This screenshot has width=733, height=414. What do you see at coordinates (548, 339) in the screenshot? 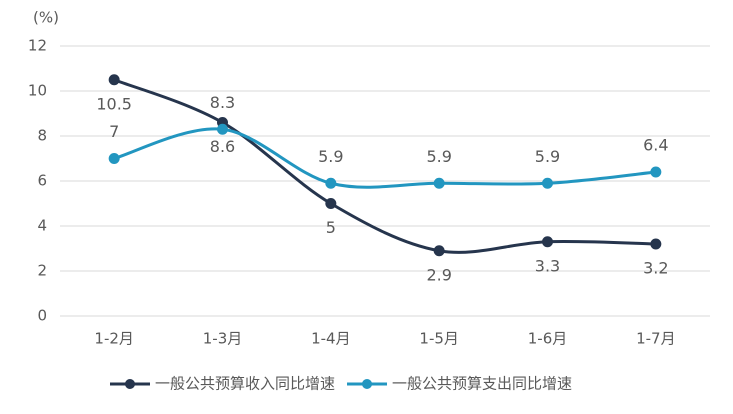
I see `x-tick-label: 1-6月` at bounding box center [548, 339].